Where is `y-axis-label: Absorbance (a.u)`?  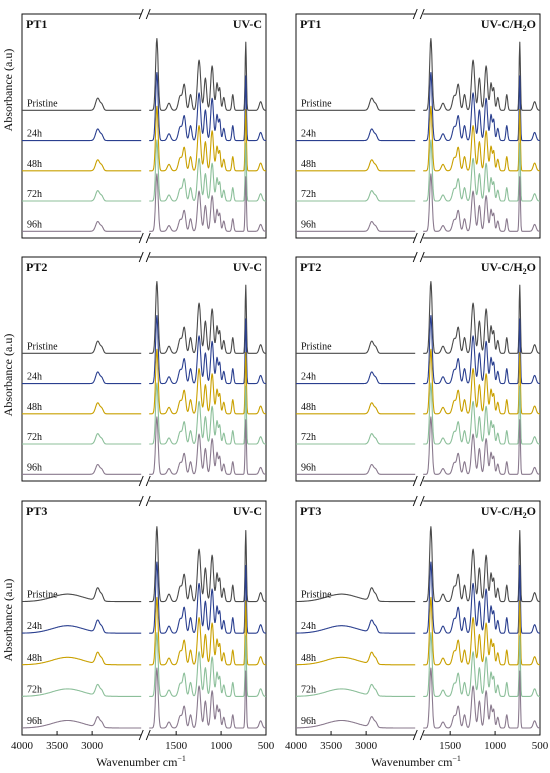 y-axis-label: Absorbance (a.u) is located at coordinates (8, 90).